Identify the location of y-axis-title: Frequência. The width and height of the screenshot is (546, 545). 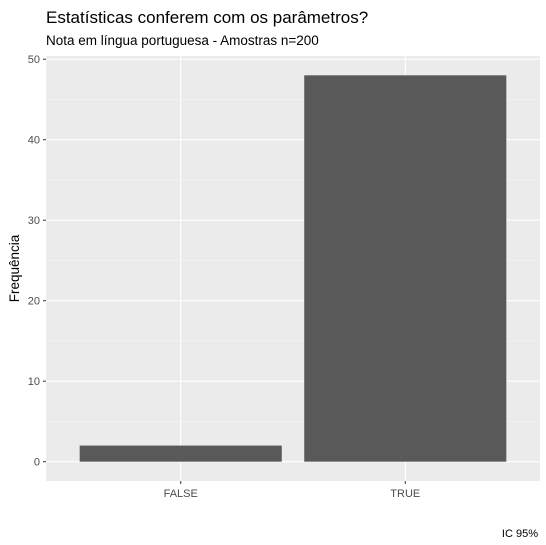
(14, 268).